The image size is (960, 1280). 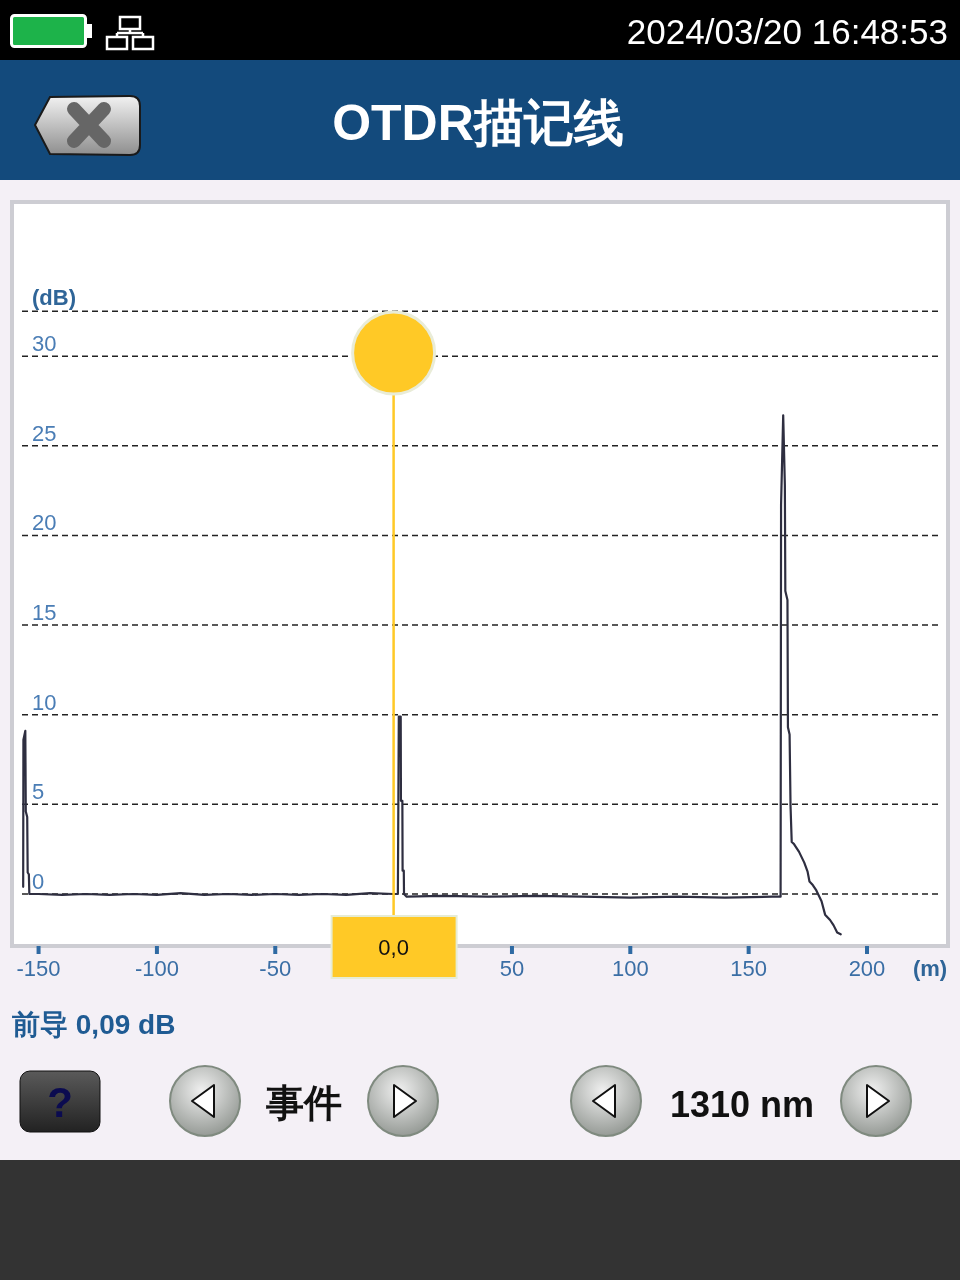 What do you see at coordinates (303, 1103) in the screenshot?
I see `text: 事件` at bounding box center [303, 1103].